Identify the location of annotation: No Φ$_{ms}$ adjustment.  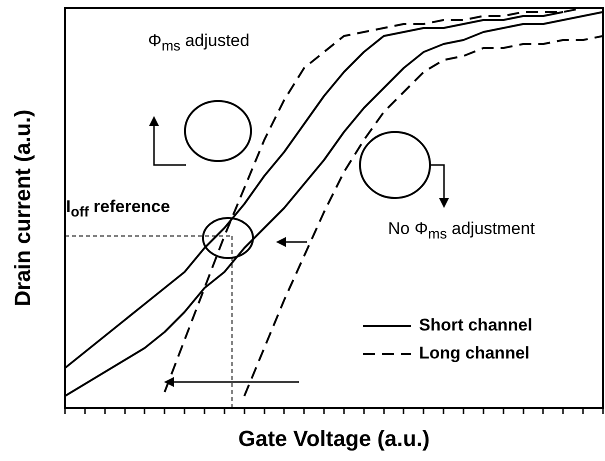
(461, 231).